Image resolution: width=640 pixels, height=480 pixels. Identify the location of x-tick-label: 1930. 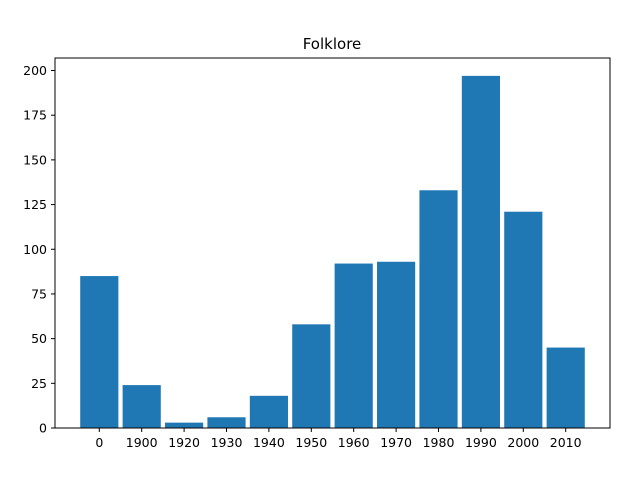
(227, 442).